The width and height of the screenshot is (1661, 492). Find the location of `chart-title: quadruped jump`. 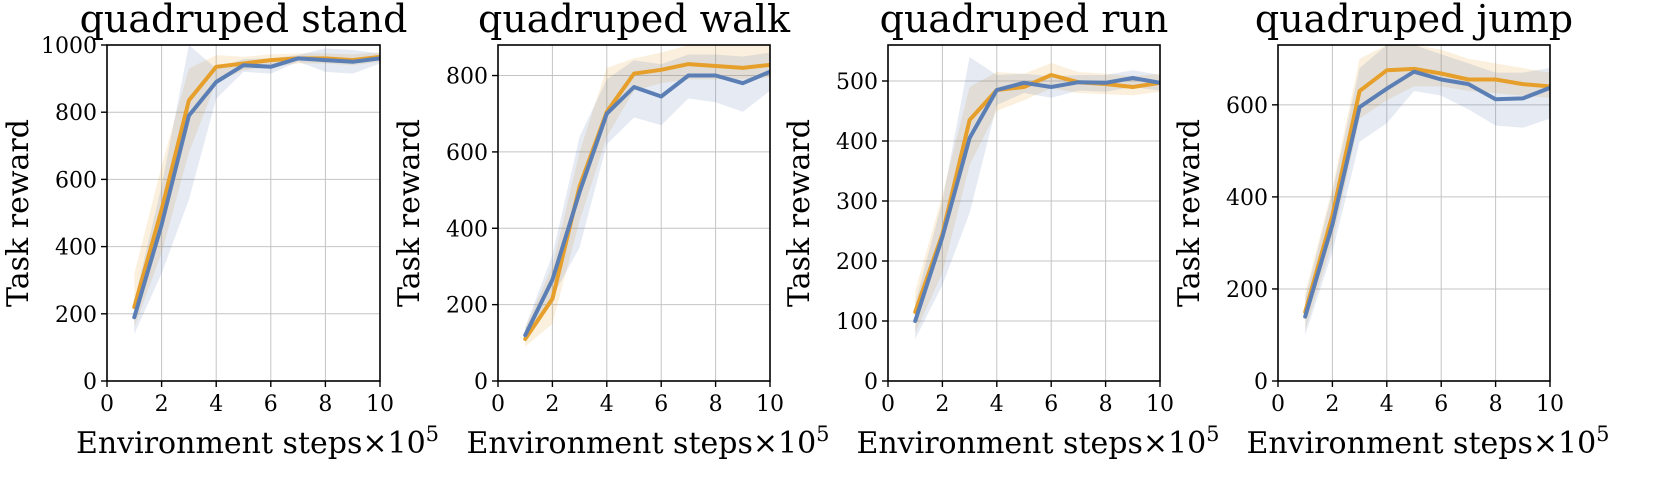

chart-title: quadruped jump is located at coordinates (1414, 20).